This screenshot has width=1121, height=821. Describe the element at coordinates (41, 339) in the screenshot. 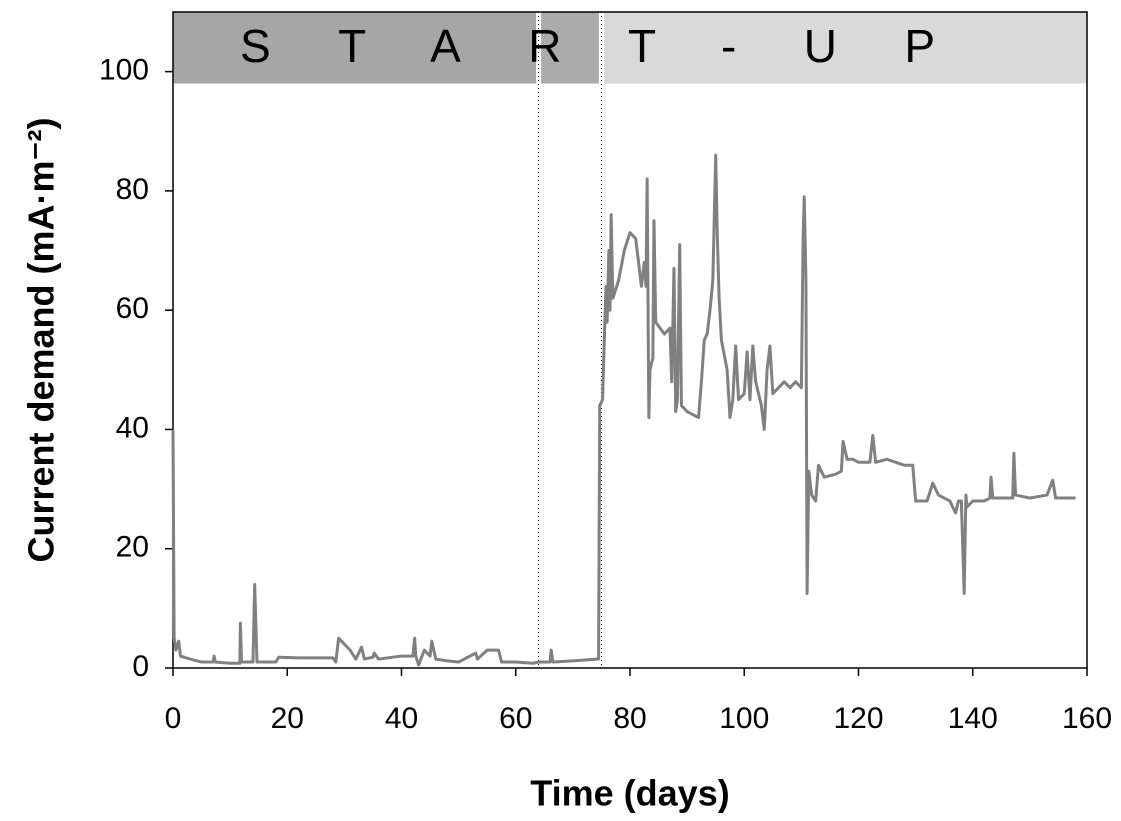

I see `y-axis-title: Current demand (mA·m⁻²)` at that location.